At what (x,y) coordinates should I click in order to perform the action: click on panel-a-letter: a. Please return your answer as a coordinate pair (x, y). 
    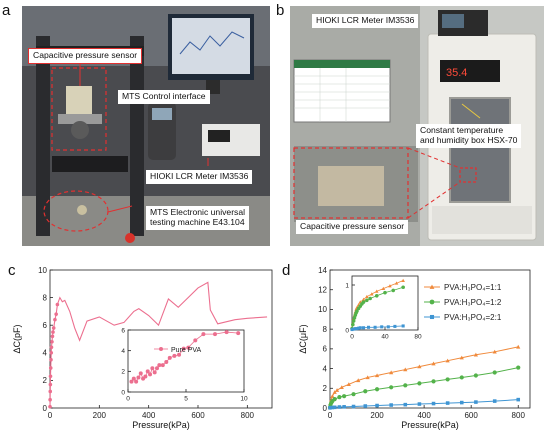
    Looking at the image, I should click on (6, 10).